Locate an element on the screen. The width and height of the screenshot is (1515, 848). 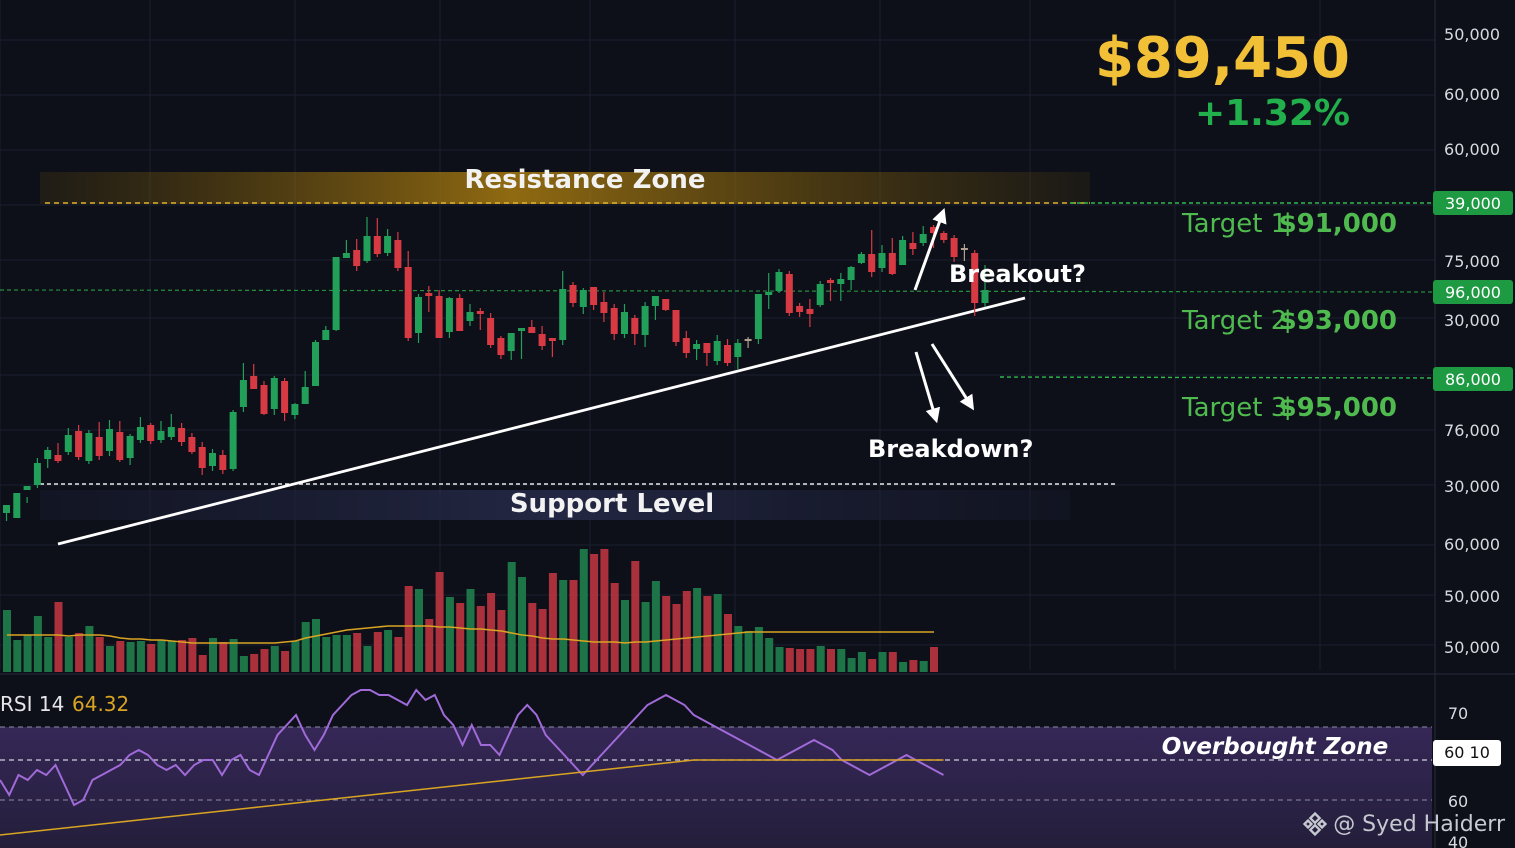
rsi-tag-label: 60 10 is located at coordinates (1467, 752).